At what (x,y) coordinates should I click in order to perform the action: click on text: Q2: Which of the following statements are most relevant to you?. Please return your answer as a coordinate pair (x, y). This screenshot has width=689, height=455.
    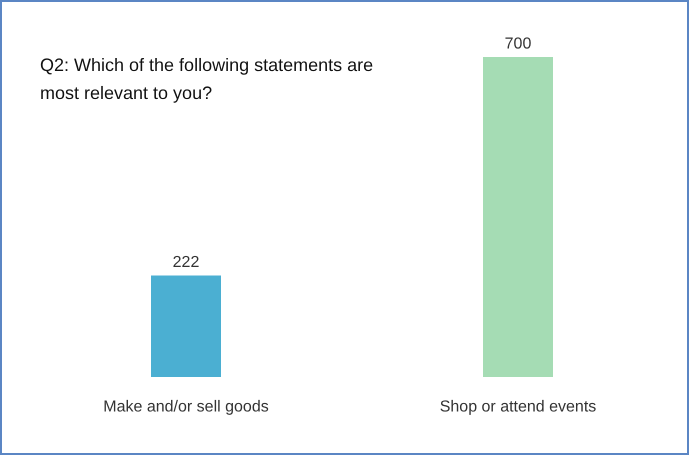
    Looking at the image, I should click on (209, 79).